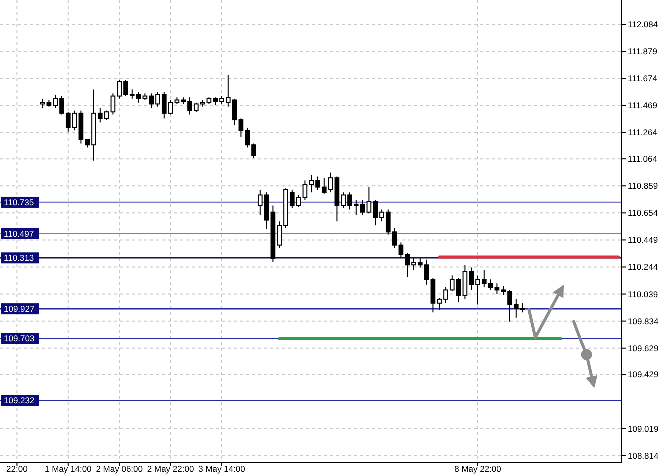 The width and height of the screenshot is (665, 475). What do you see at coordinates (643, 294) in the screenshot?
I see `y-tick-label: 110.039` at bounding box center [643, 294].